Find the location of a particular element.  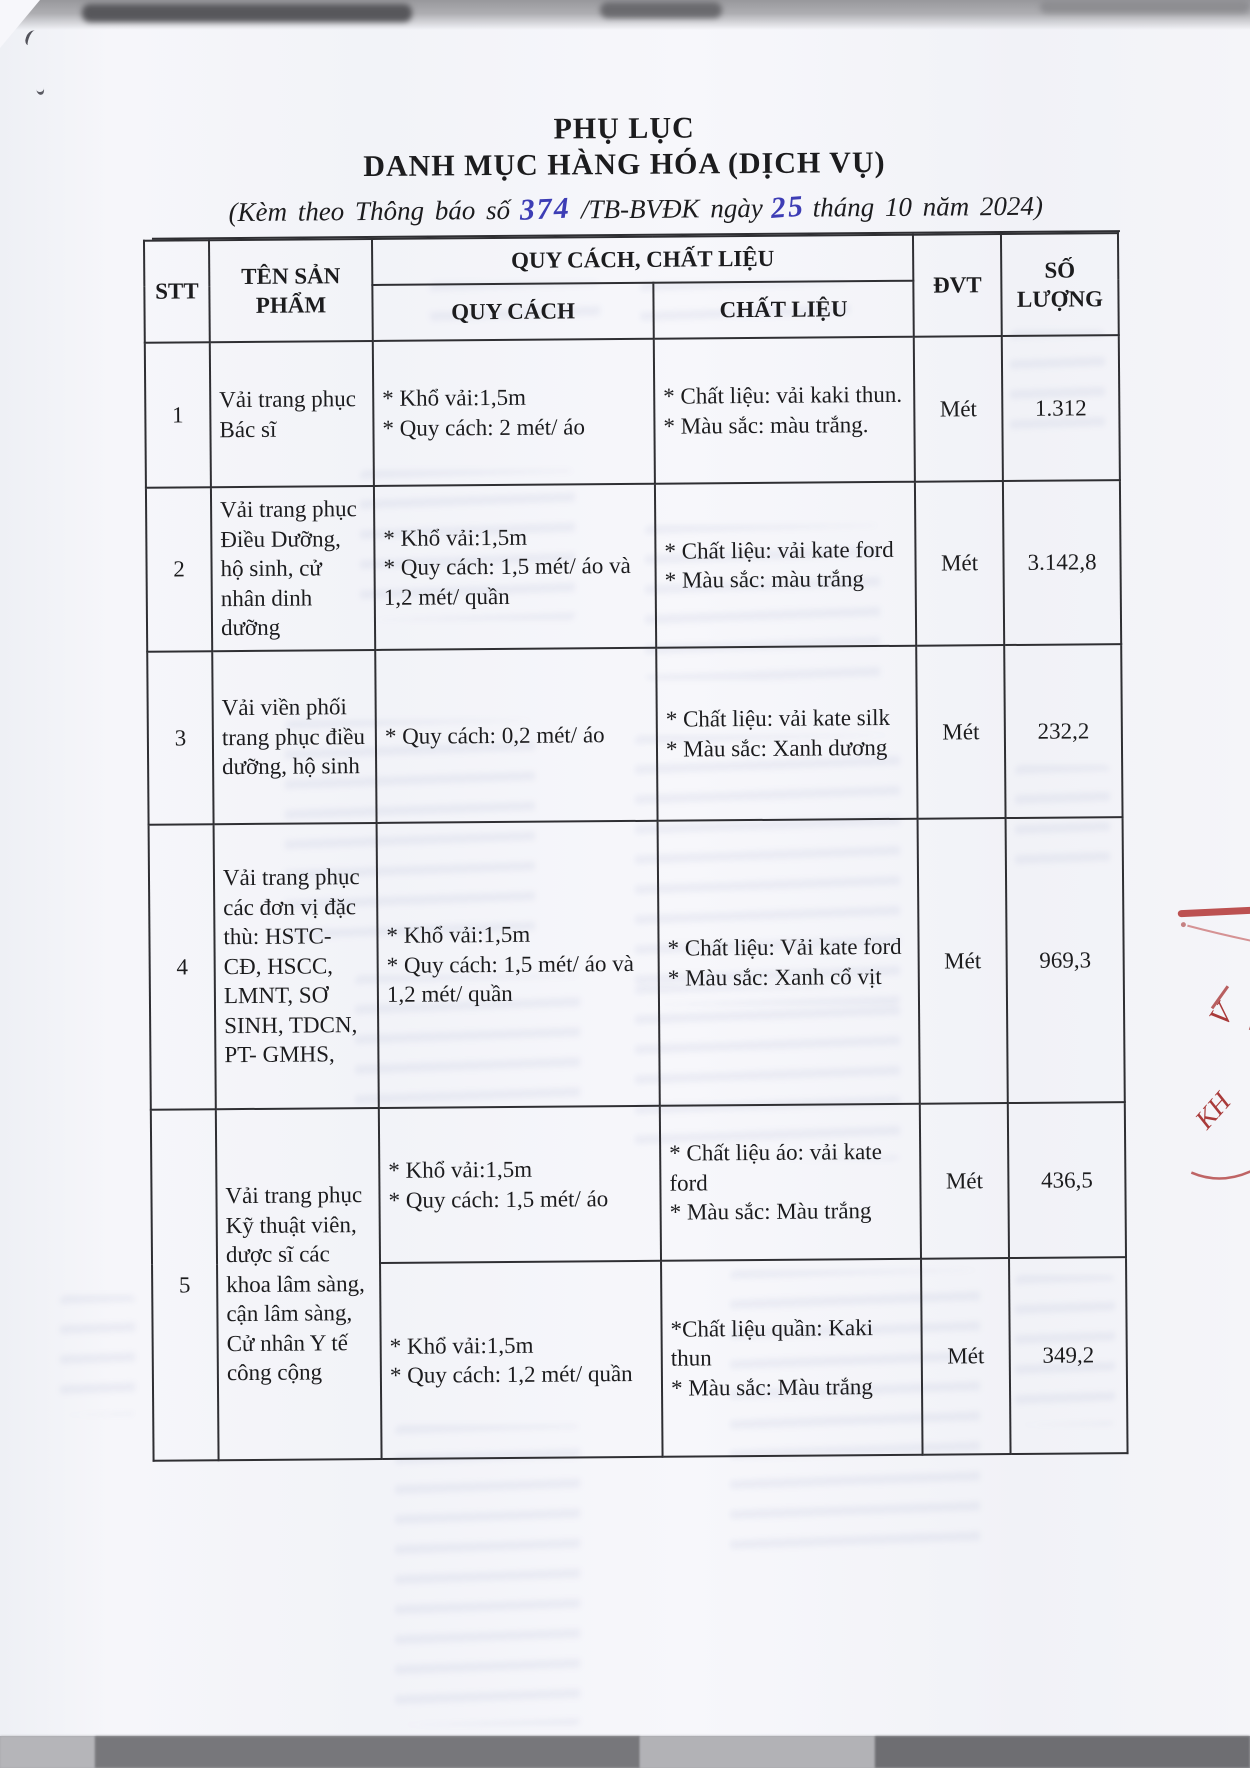

cell-stt: 5 is located at coordinates (184, 1285).